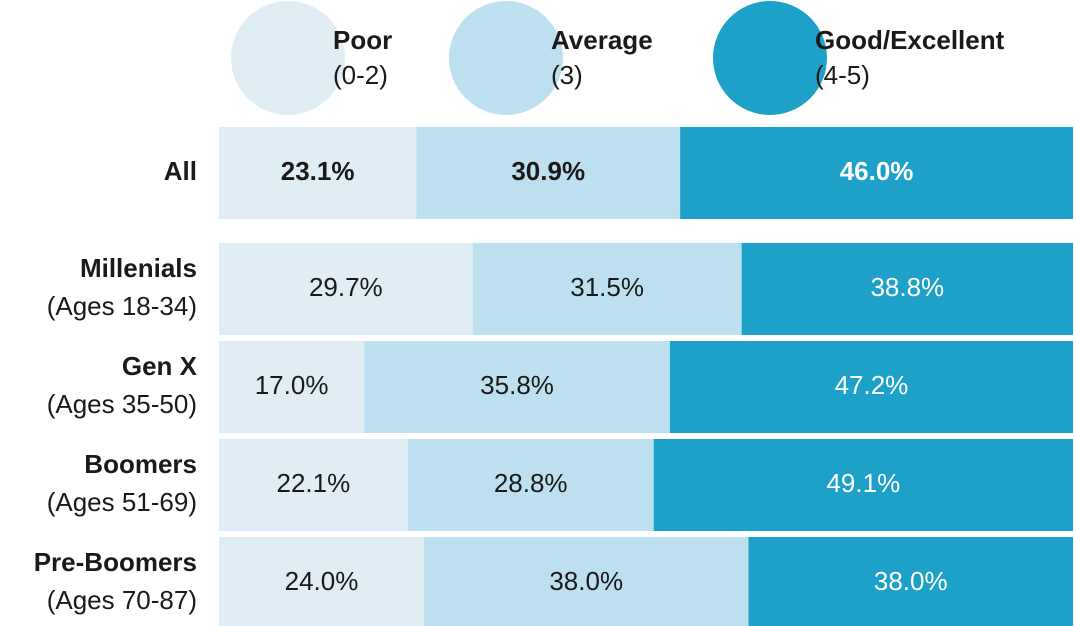 Image resolution: width=1074 pixels, height=626 pixels. What do you see at coordinates (122, 600) in the screenshot?
I see `category-note: (Ages 70-87)` at bounding box center [122, 600].